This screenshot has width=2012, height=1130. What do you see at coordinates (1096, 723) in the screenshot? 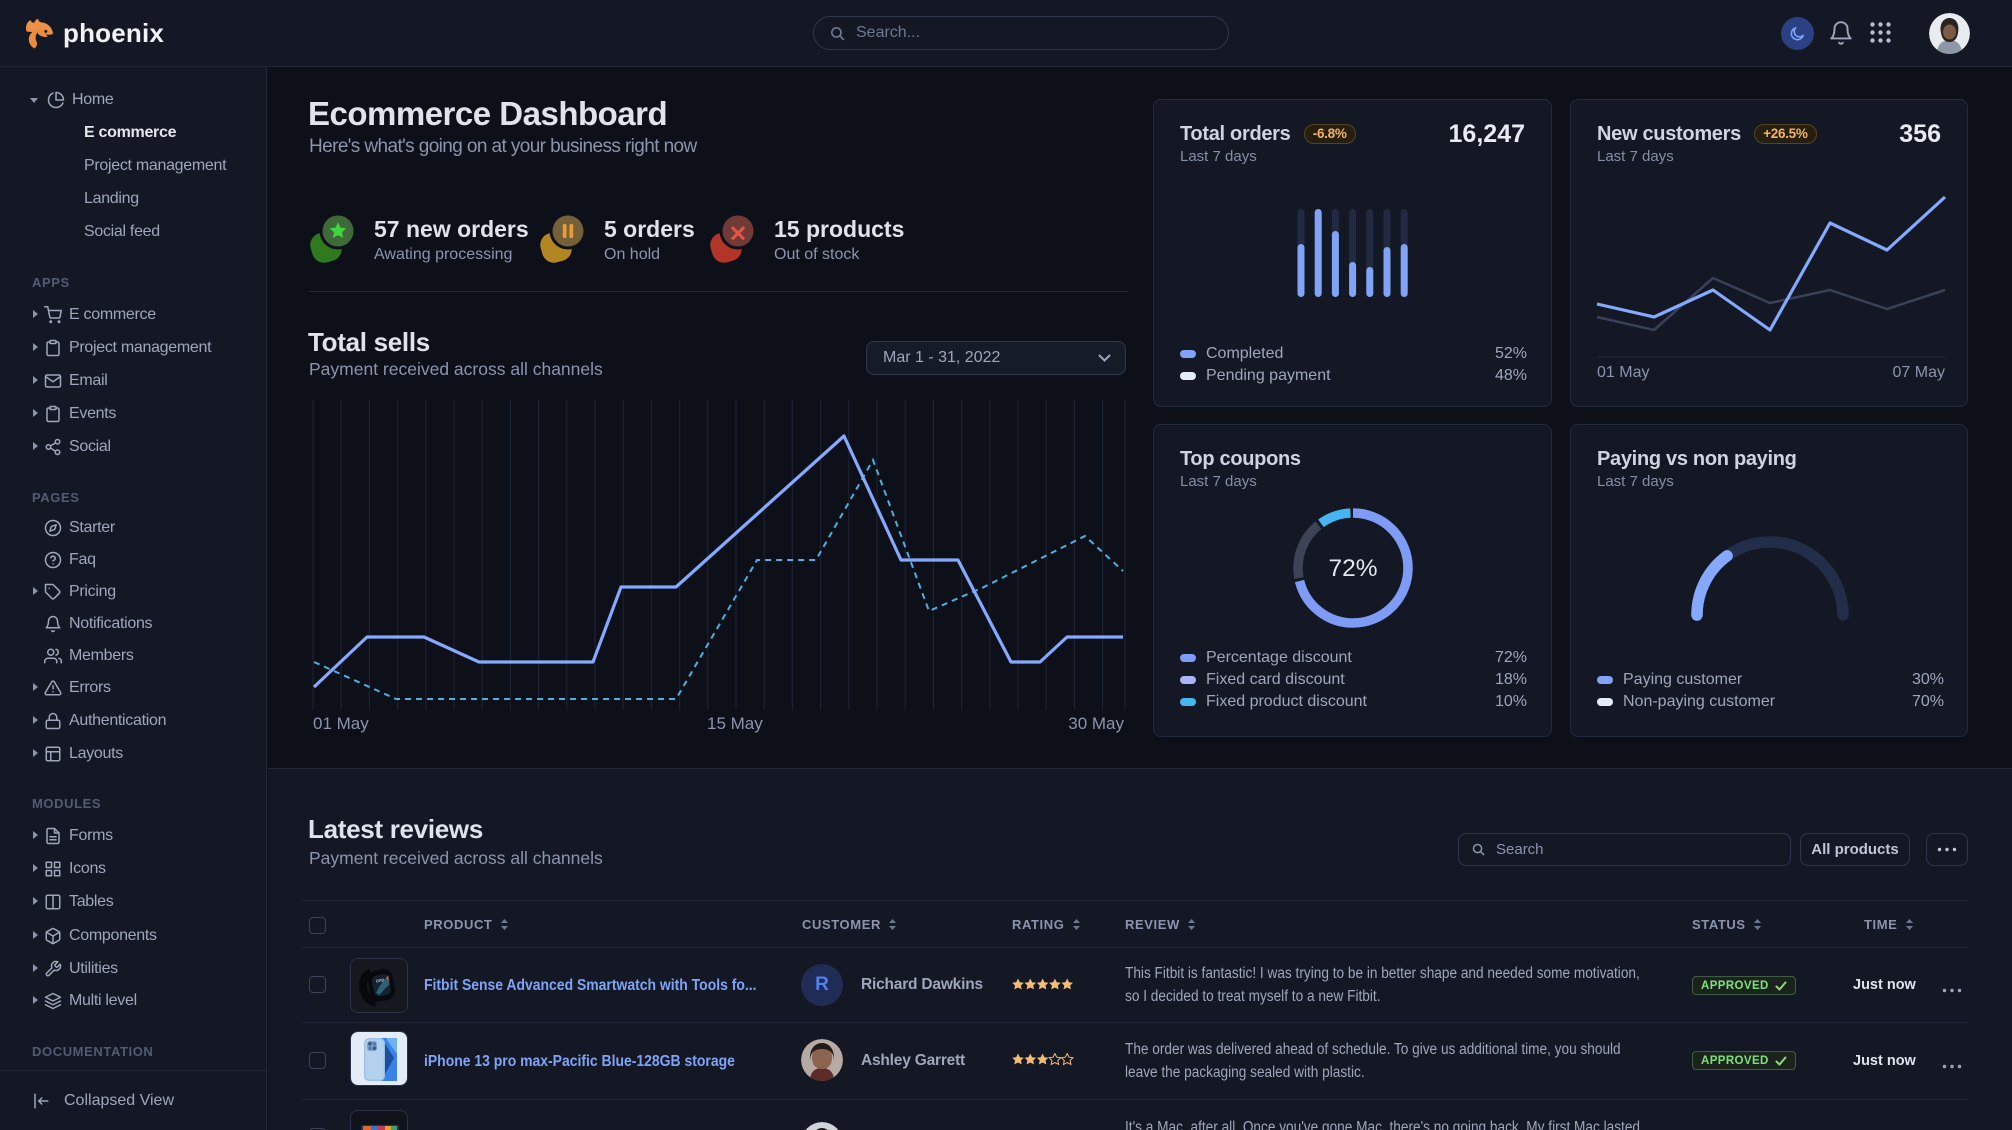
I see `svg-text: 30 May` at bounding box center [1096, 723].